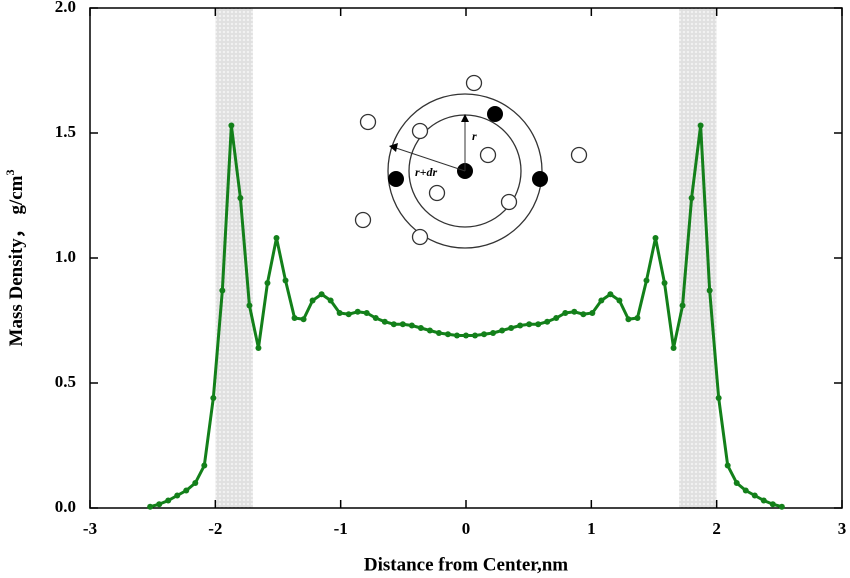 This screenshot has height=578, width=850. I want to click on x-tick-label: -1, so click(341, 528).